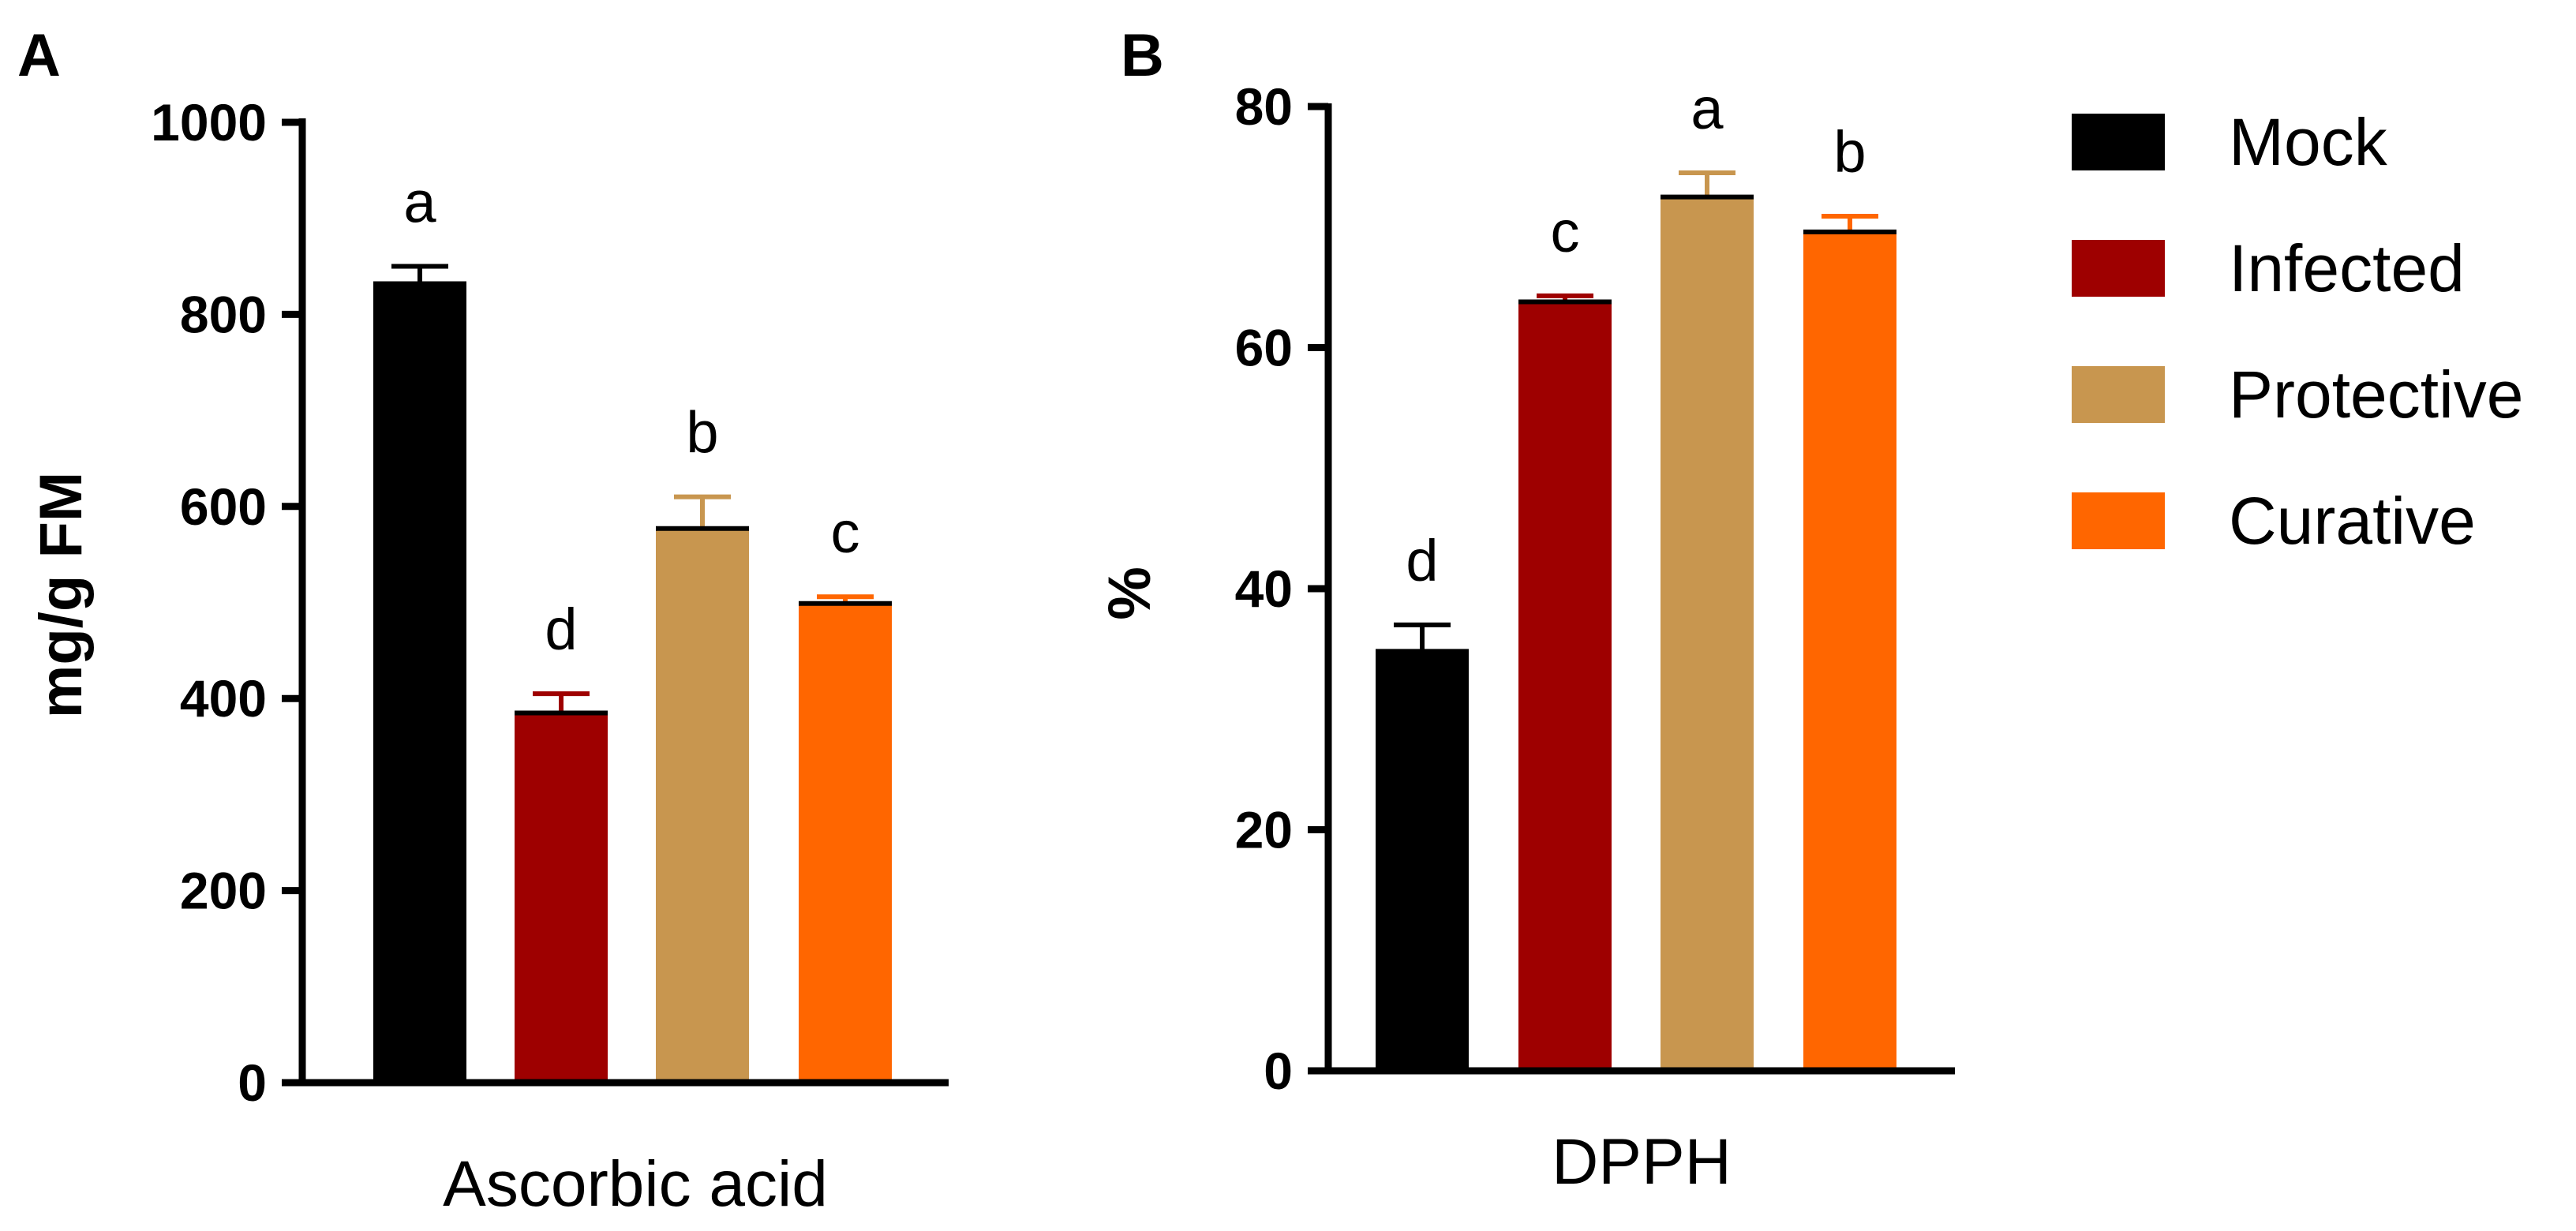 The height and width of the screenshot is (1231, 2576). I want to click on panel-b-y-tick-label: 40, so click(1264, 588).